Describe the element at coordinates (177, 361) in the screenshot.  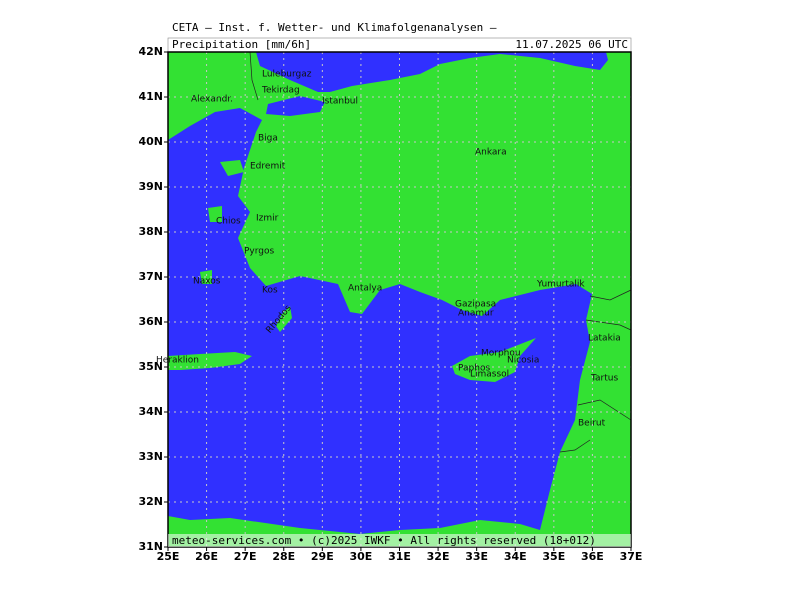
I see `city-label: Heraklion` at that location.